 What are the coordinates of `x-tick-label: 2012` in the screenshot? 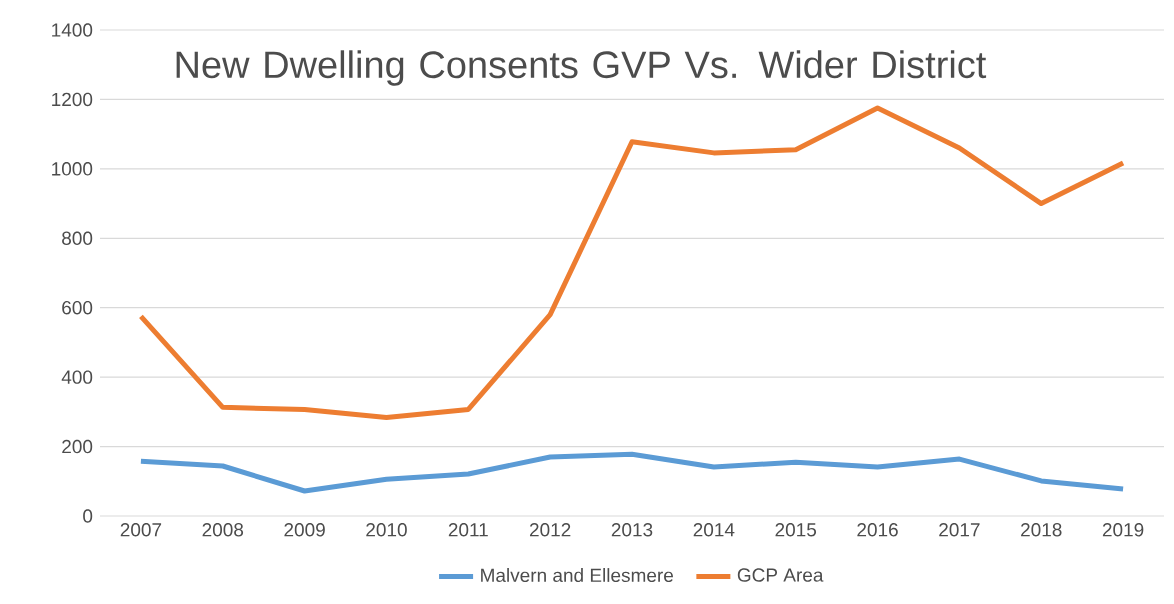 It's located at (550, 530).